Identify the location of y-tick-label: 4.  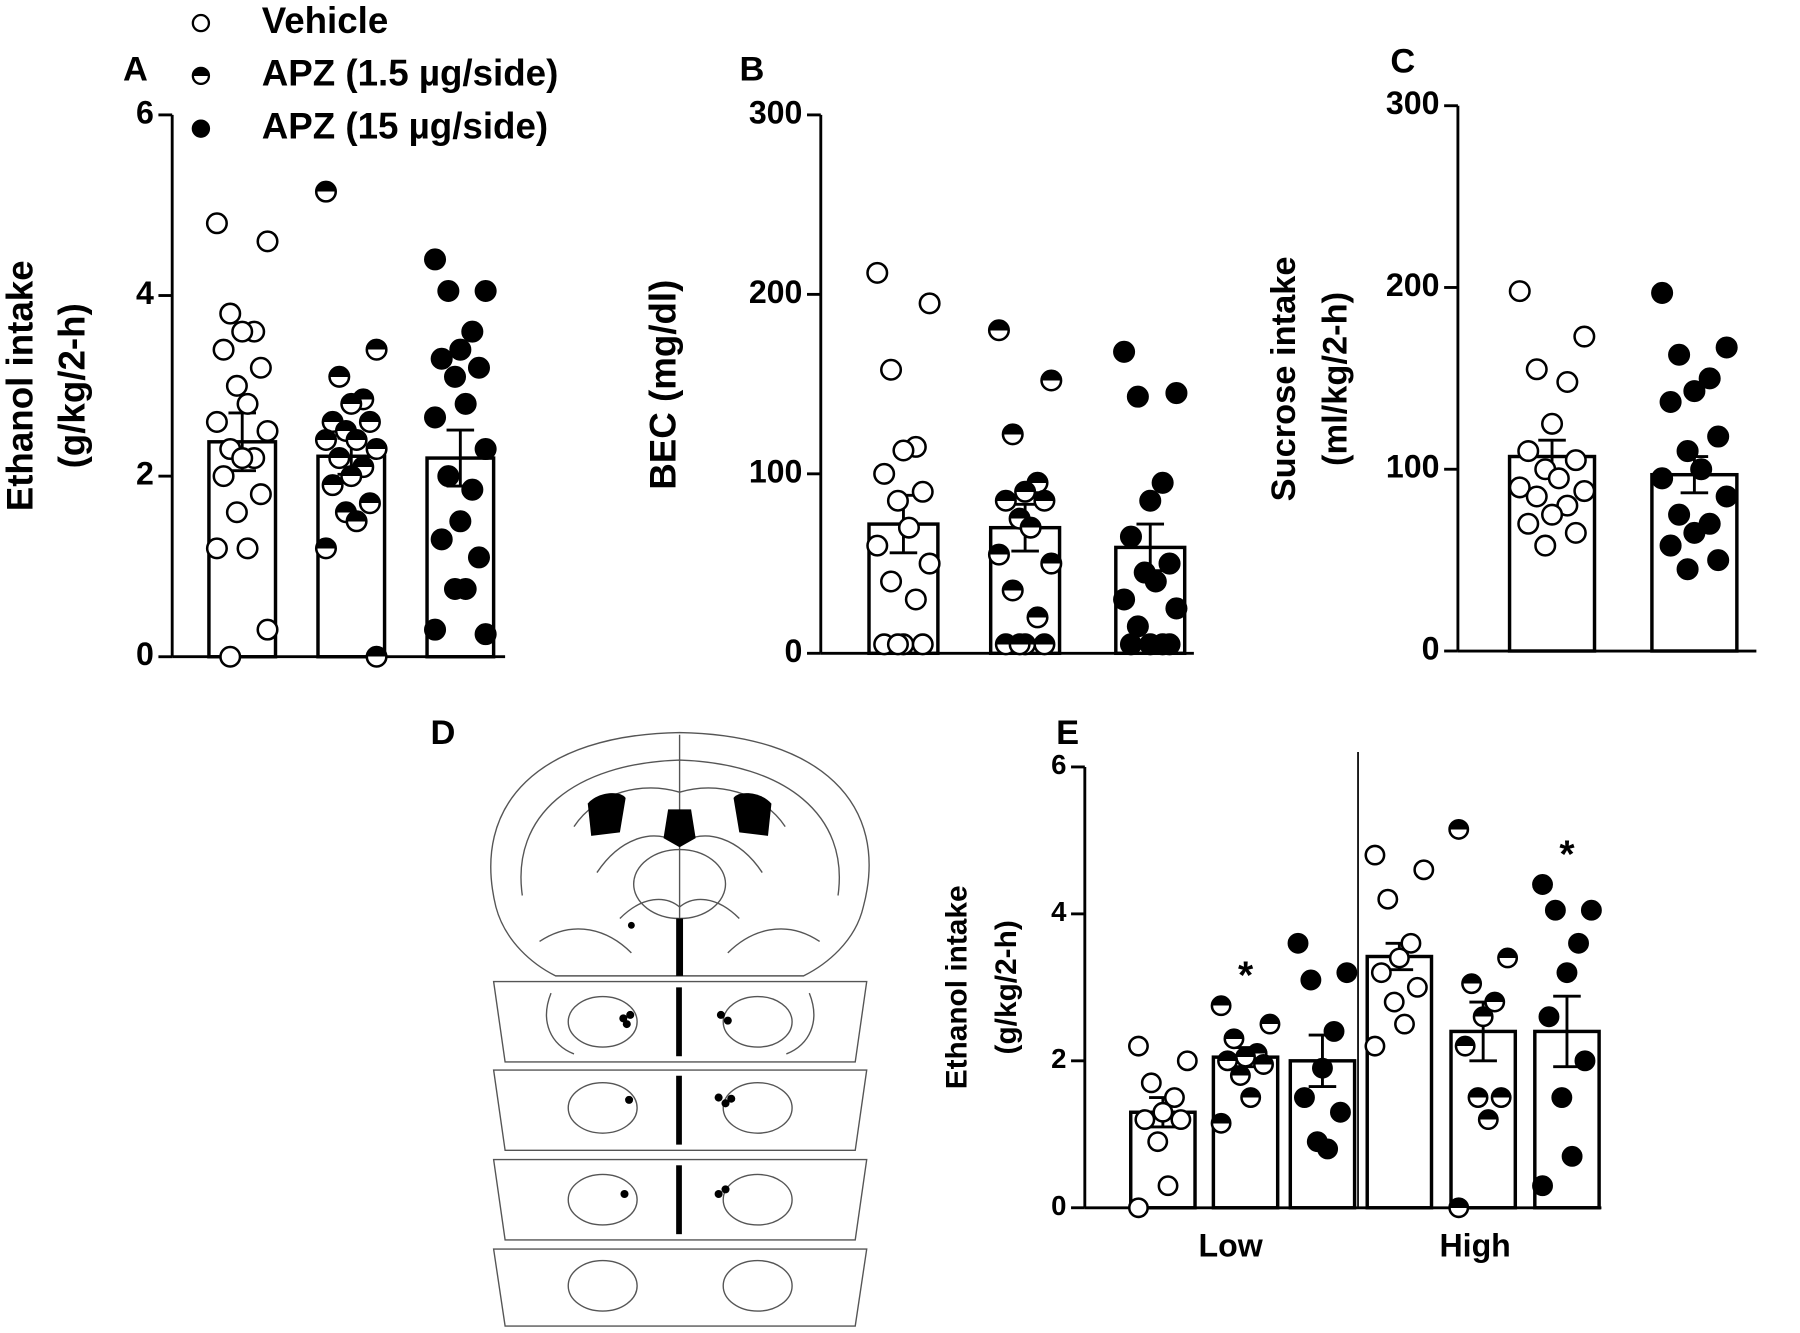
(145, 293).